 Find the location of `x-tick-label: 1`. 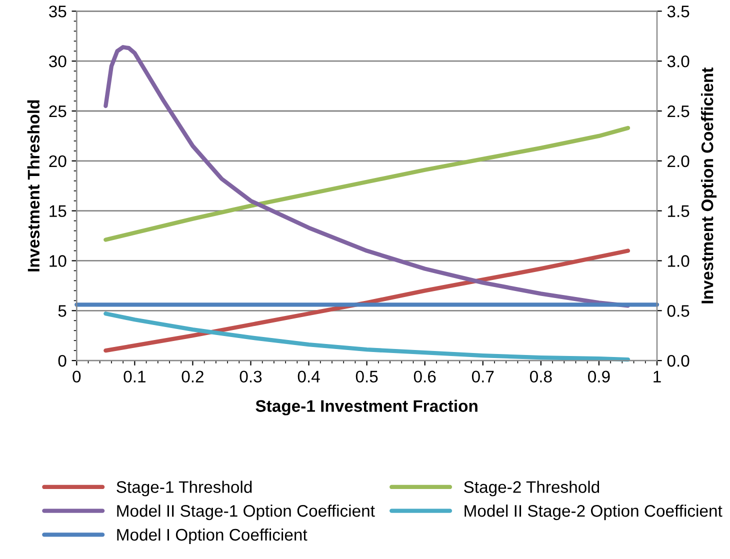

x-tick-label: 1 is located at coordinates (657, 376).